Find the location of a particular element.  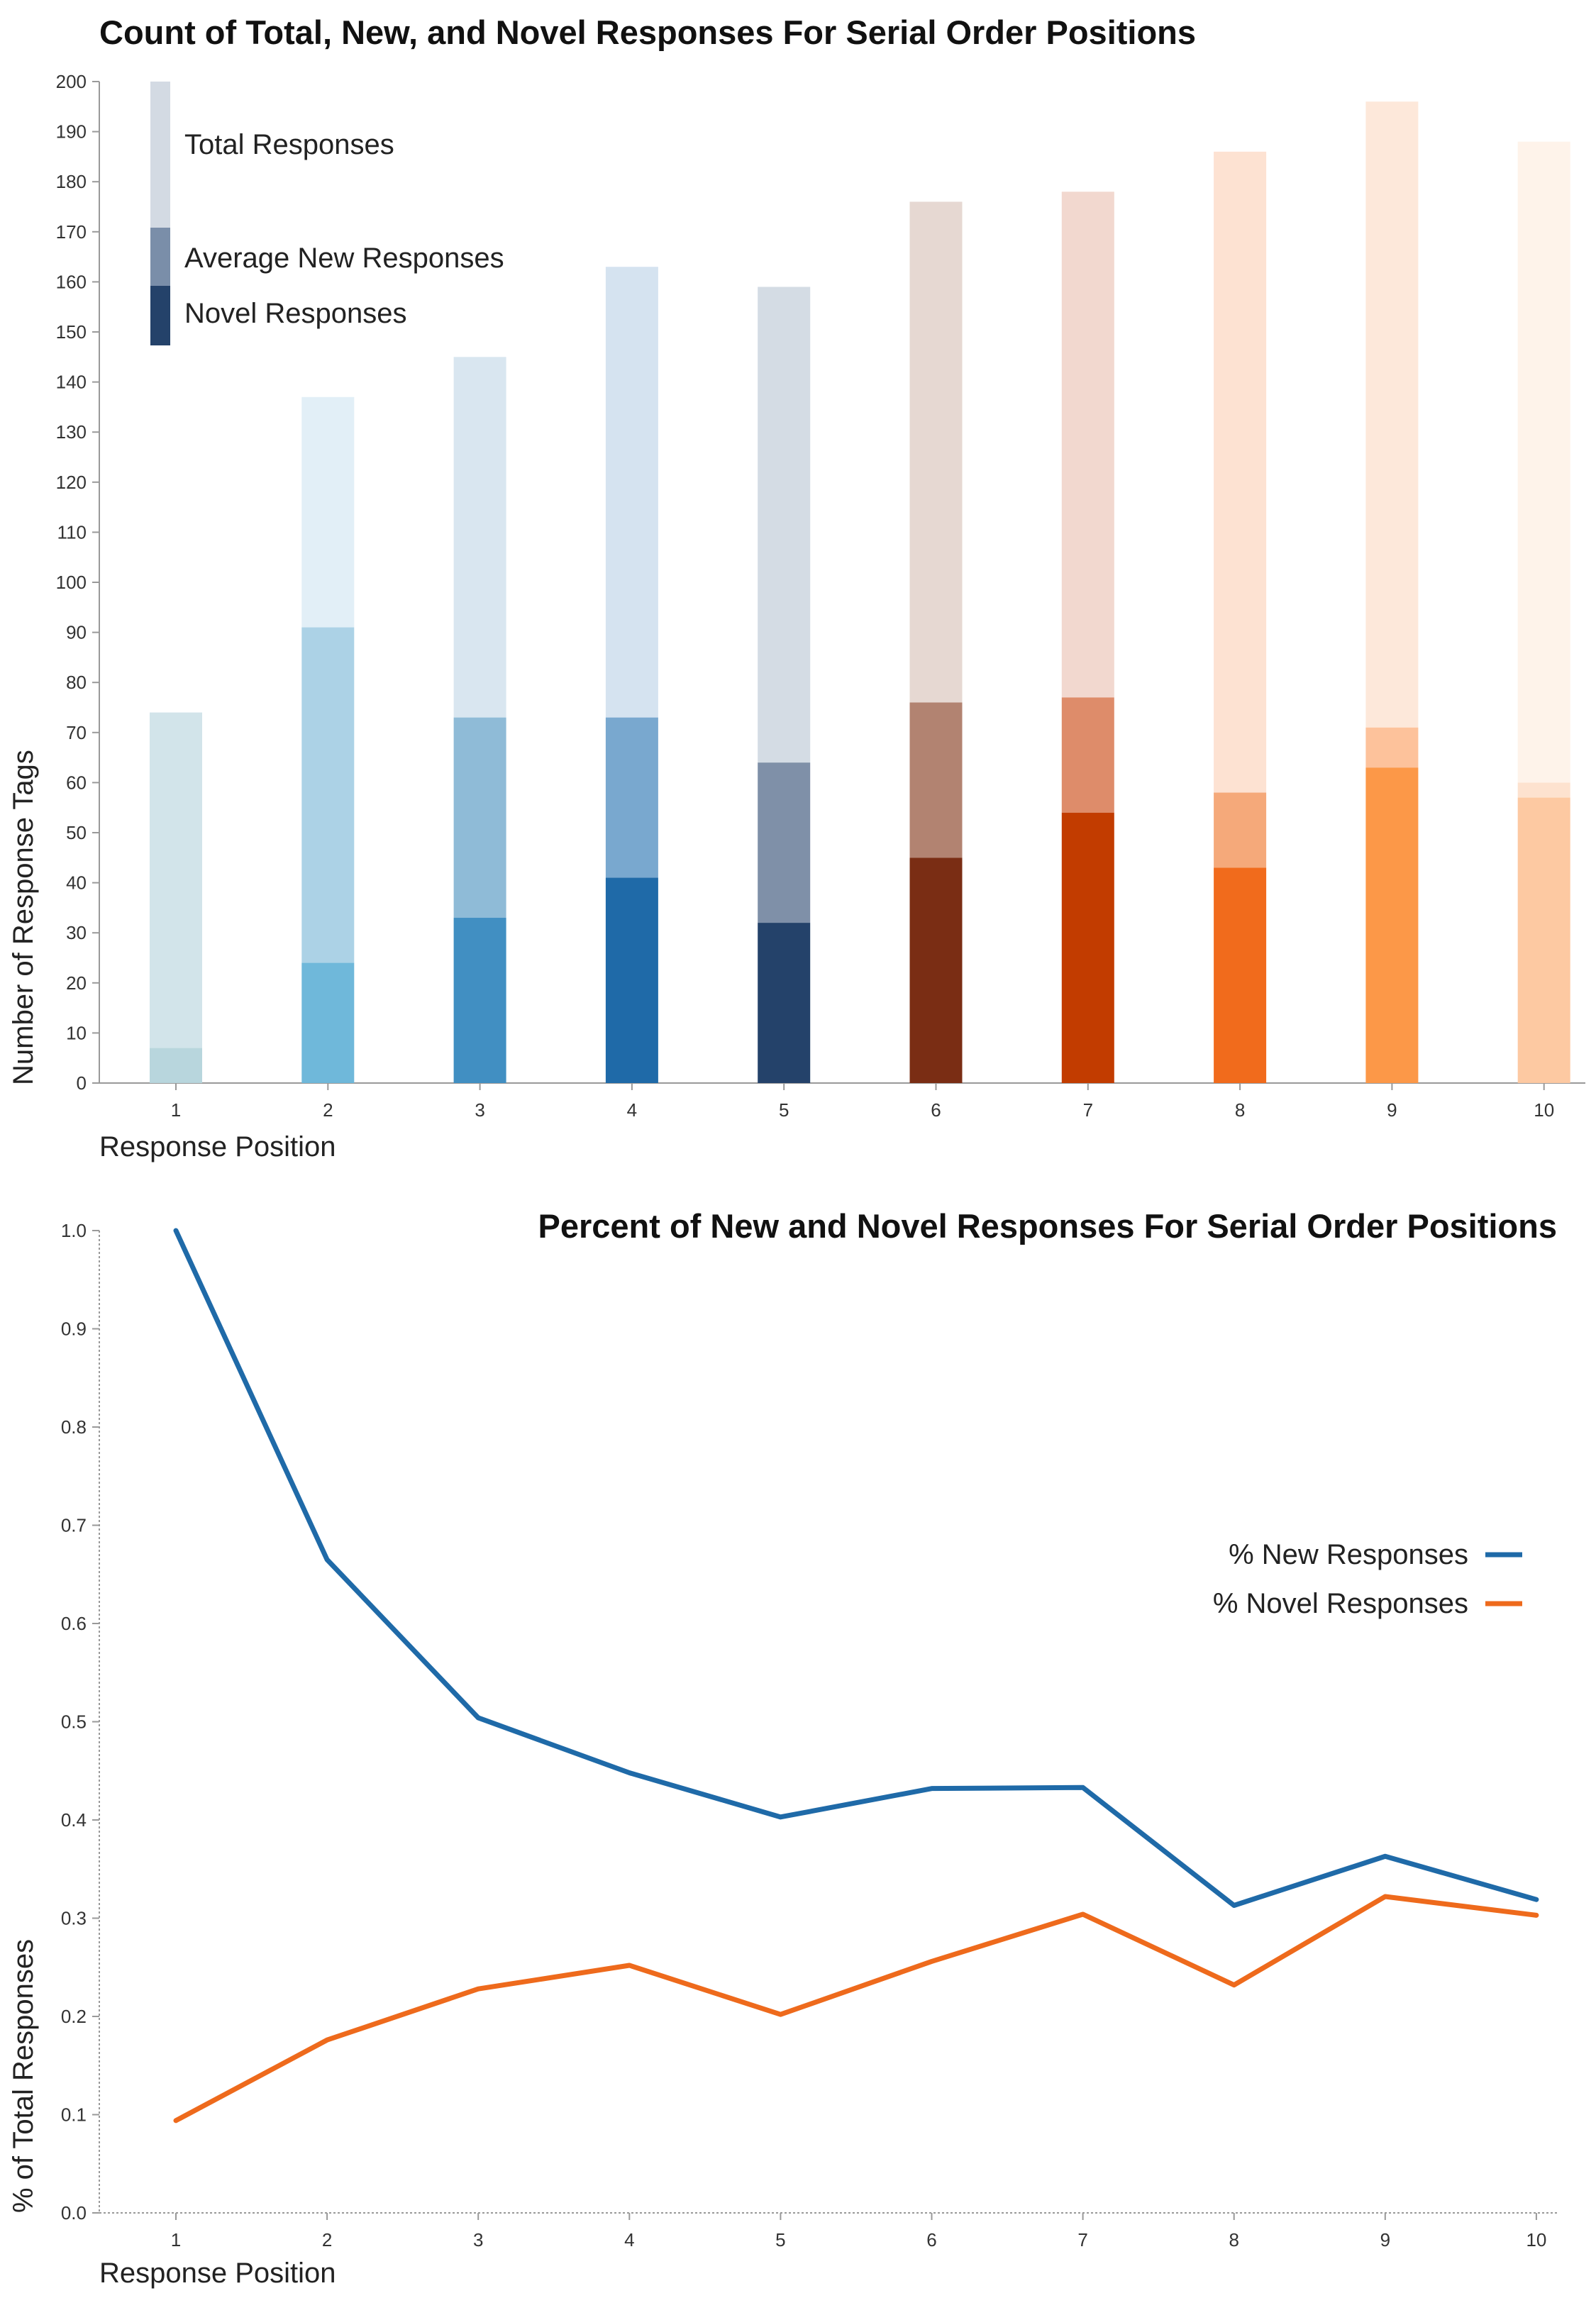

y-tick-label: 130 is located at coordinates (71, 432).